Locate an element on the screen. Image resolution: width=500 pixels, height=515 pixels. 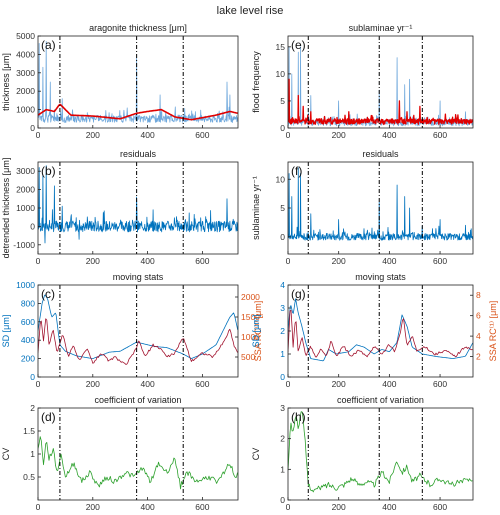
panel-label: (c) is located at coordinates (48, 294).